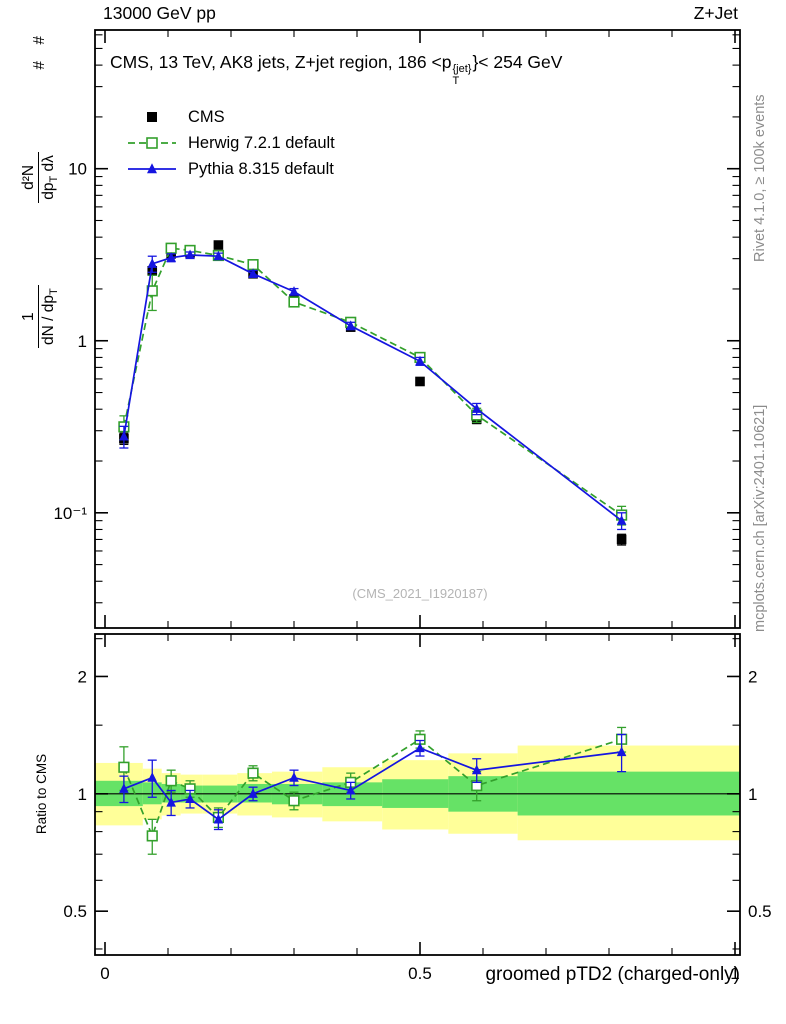 This screenshot has width=786, height=1024. What do you see at coordinates (261, 168) in the screenshot?
I see `legend-label-pythia: Pythia 8.315 default` at bounding box center [261, 168].